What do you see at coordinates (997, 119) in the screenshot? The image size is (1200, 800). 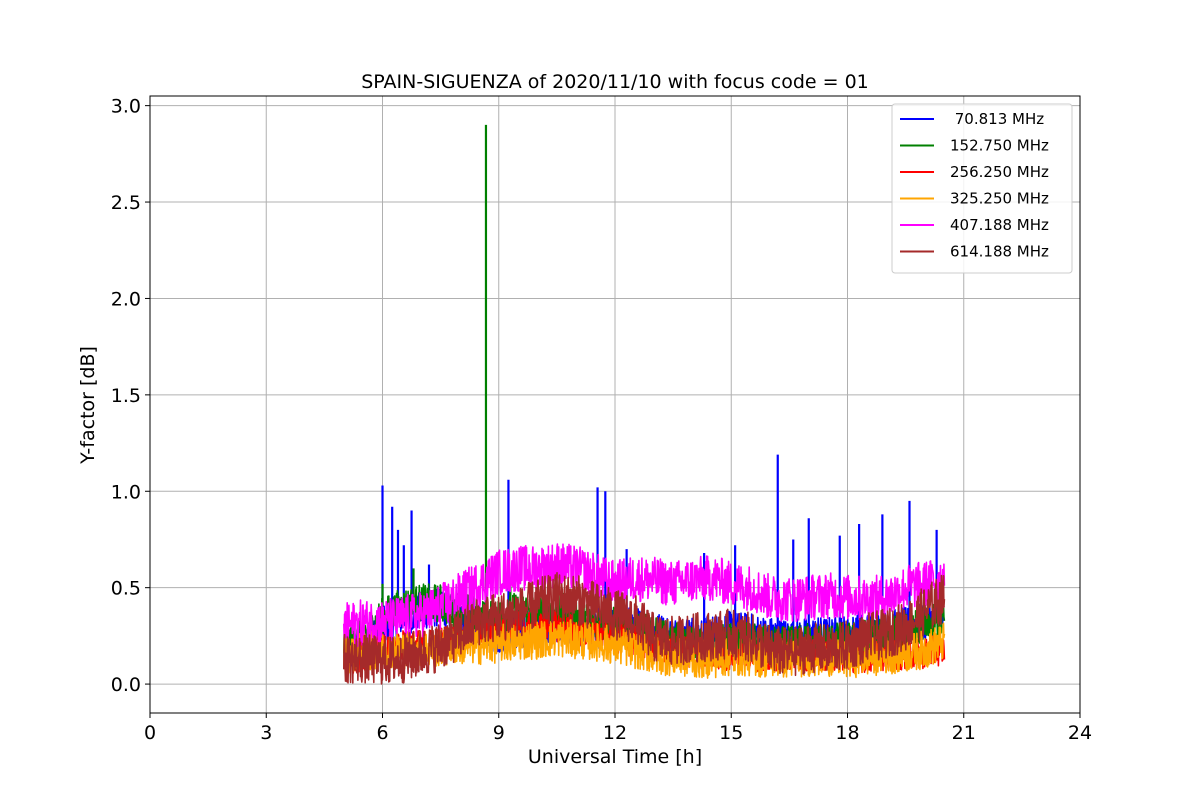 I see `legend-entry-label: 70.813 MHz` at bounding box center [997, 119].